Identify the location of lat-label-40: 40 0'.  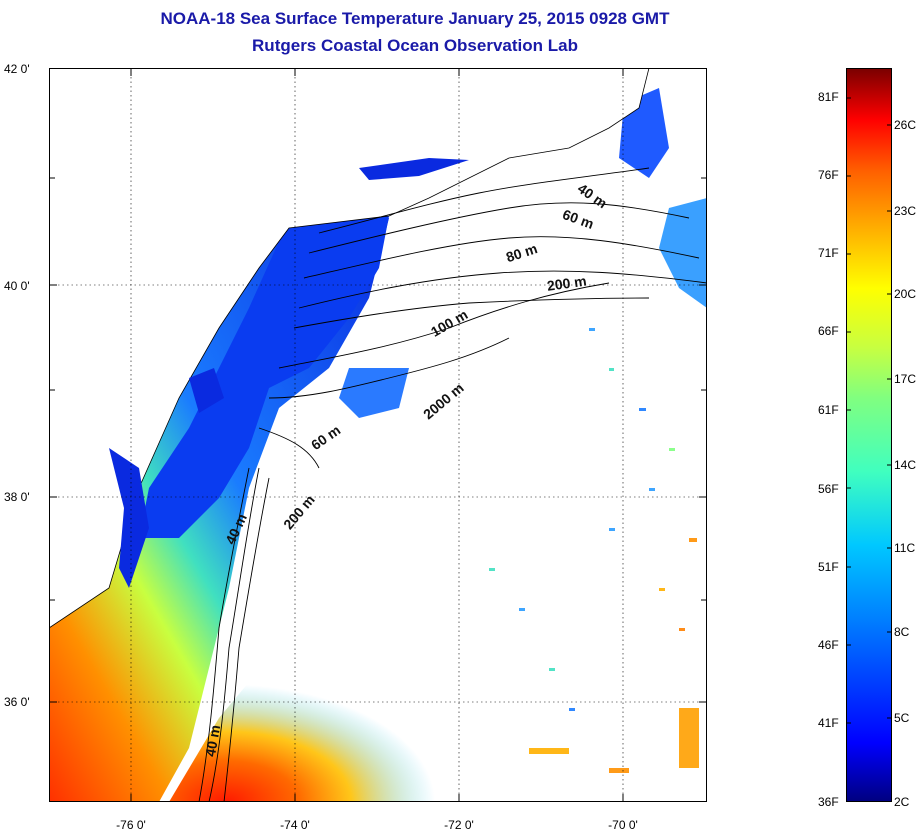
(17, 286).